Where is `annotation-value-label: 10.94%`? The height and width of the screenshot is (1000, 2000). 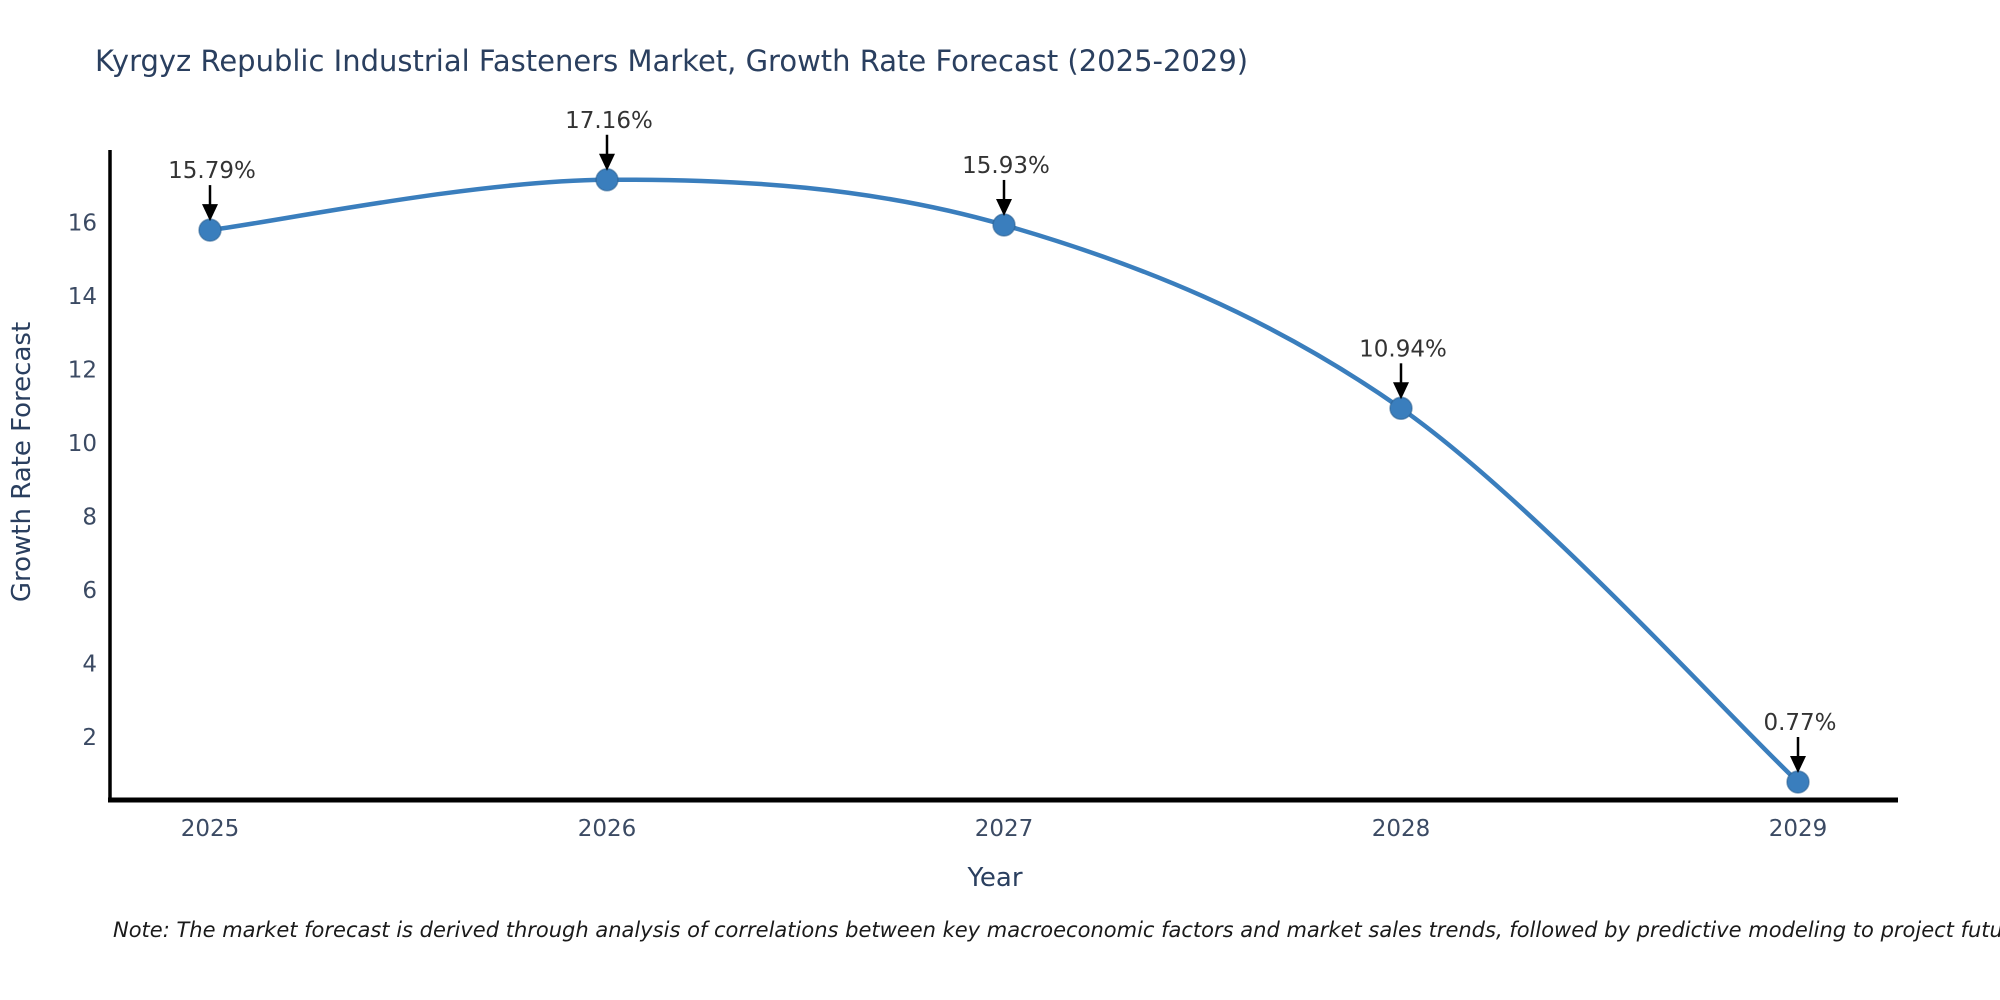 annotation-value-label: 10.94% is located at coordinates (1403, 349).